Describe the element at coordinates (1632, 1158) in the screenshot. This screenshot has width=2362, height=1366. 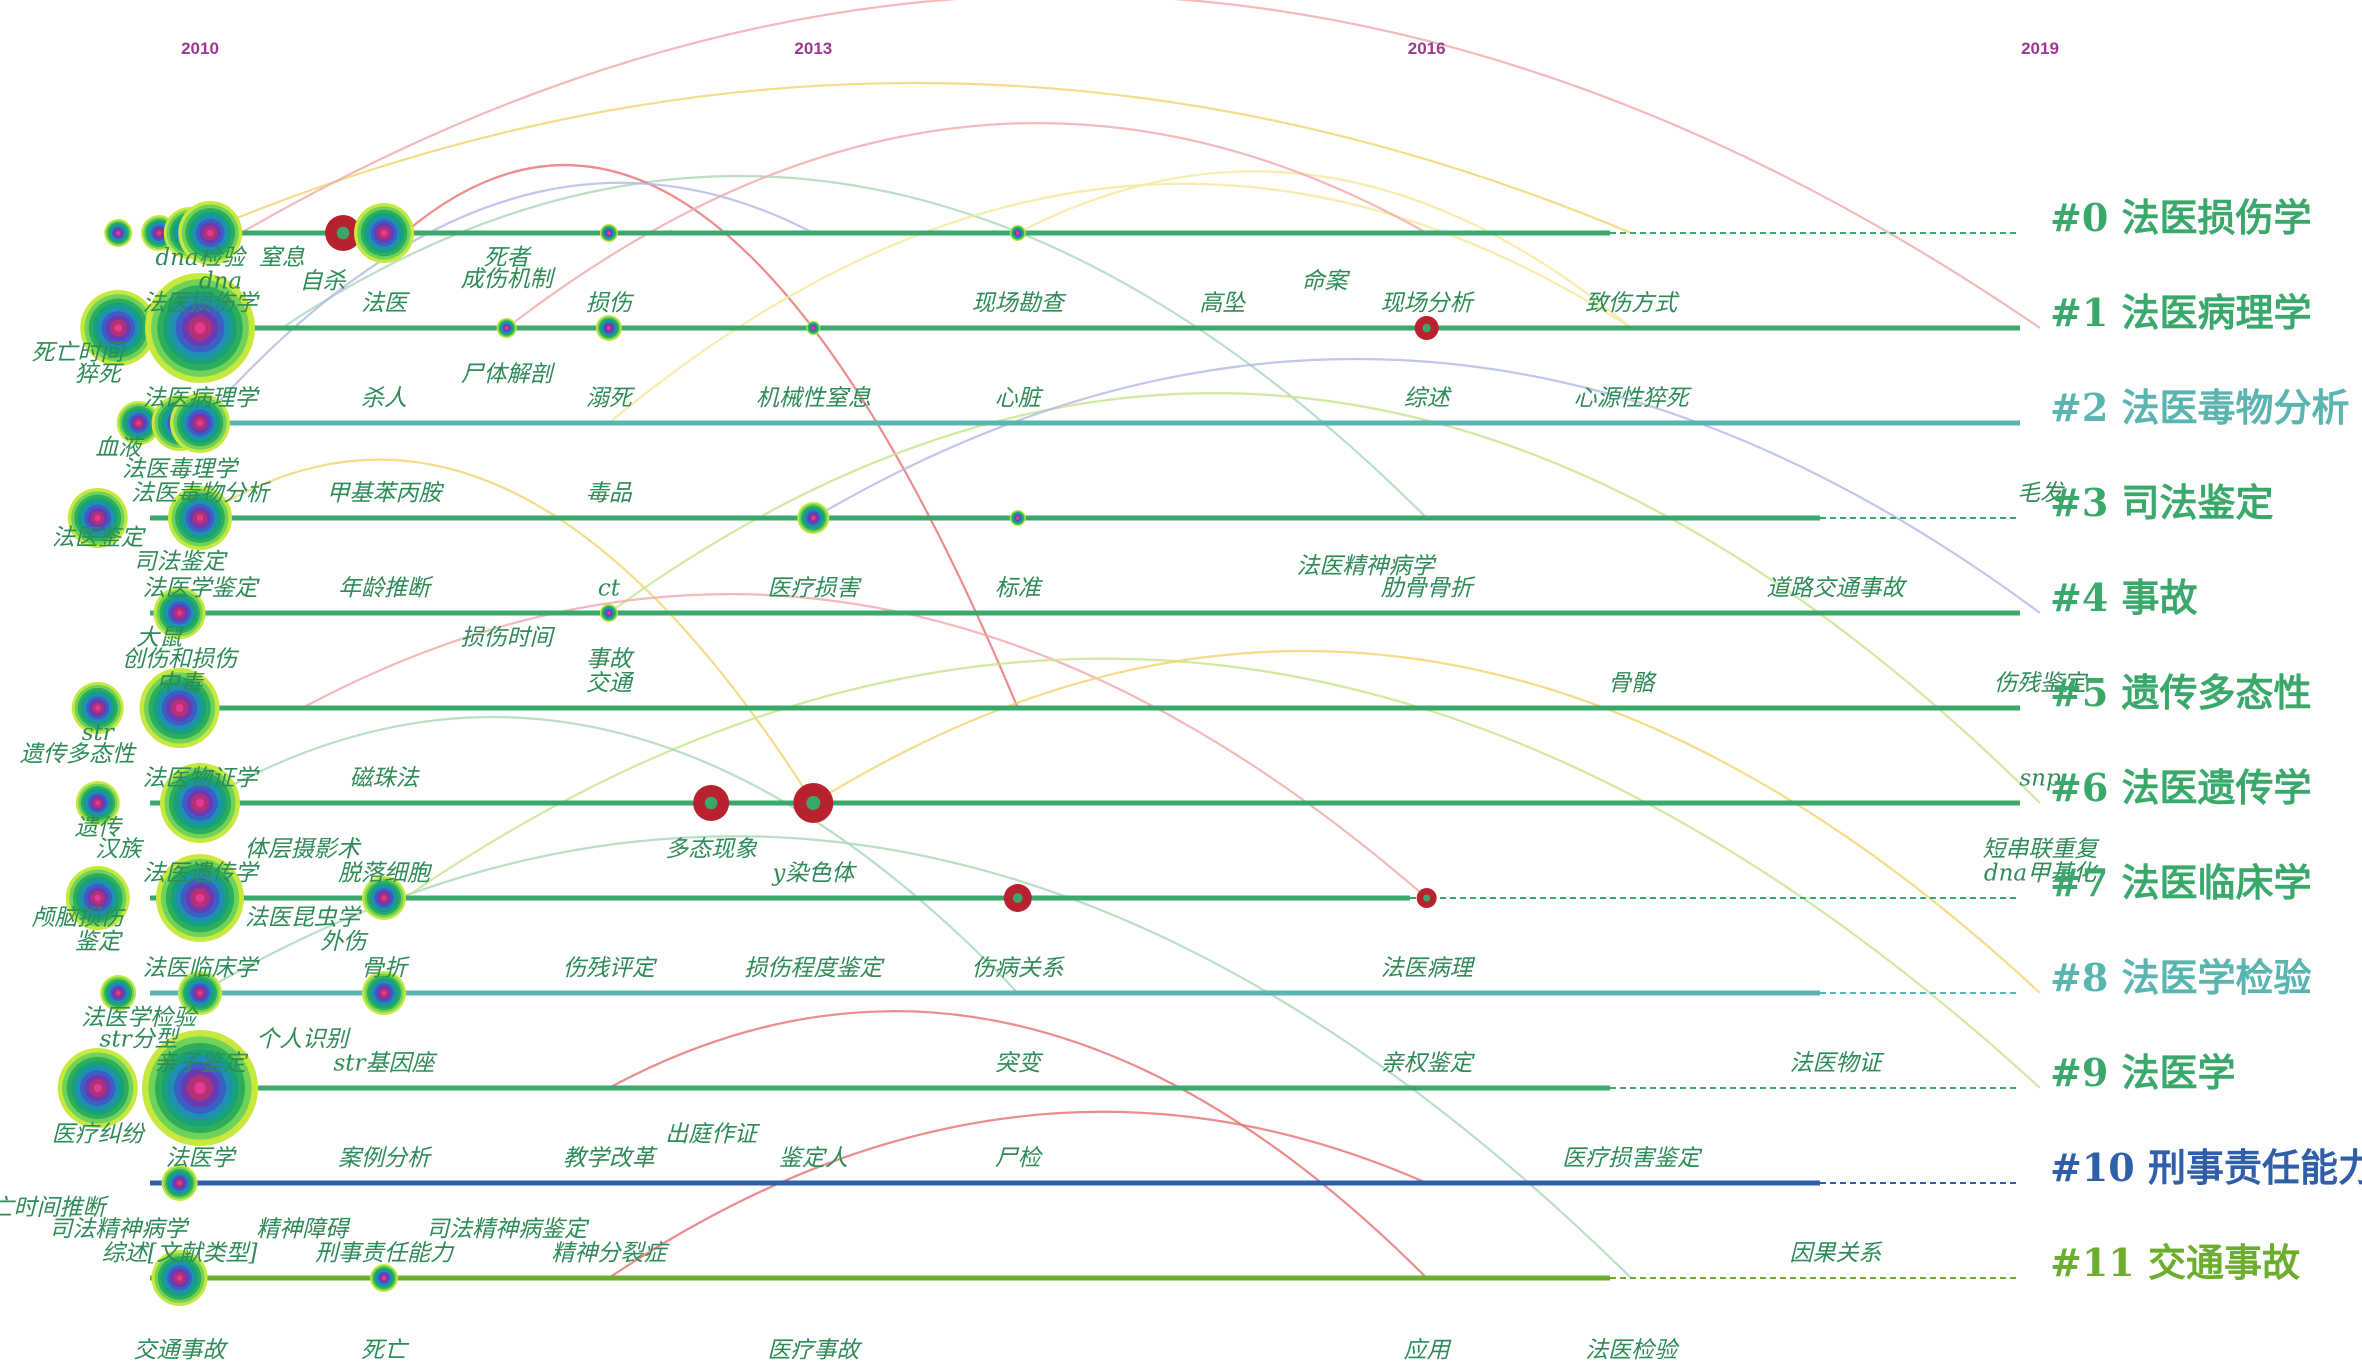
I see `keyword-label: 医疗损害鉴定` at that location.